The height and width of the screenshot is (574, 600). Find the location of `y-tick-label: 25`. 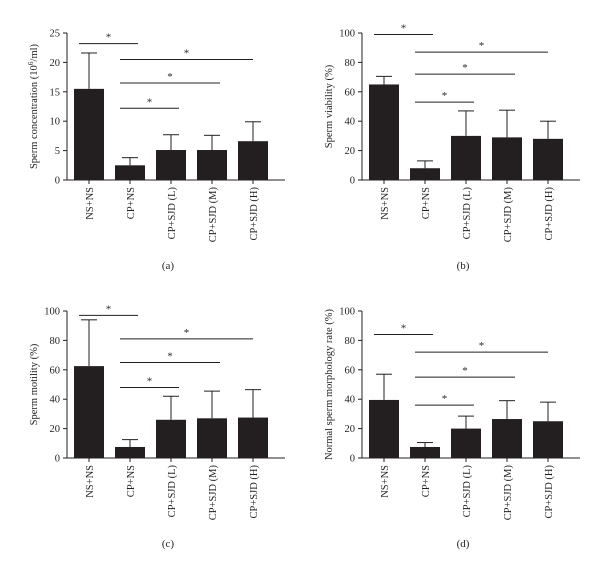

y-tick-label: 25 is located at coordinates (55, 34).